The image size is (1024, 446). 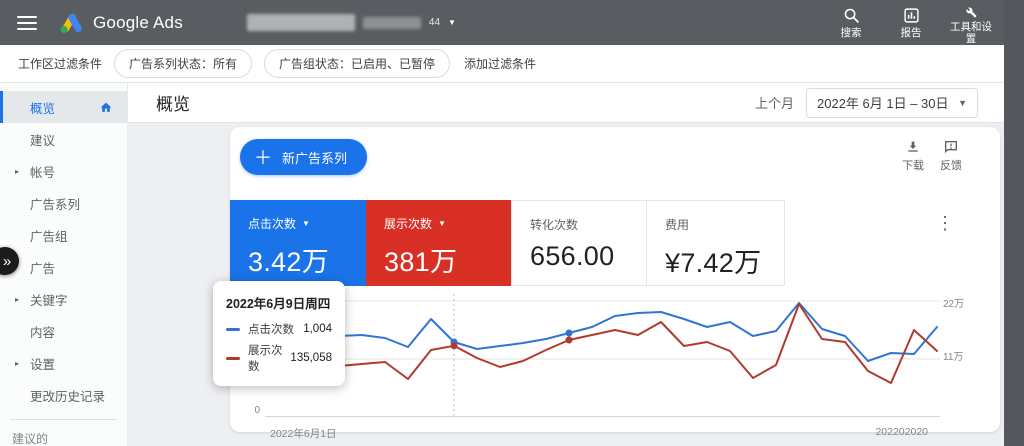 I want to click on sidebar-item-label: 广告系列, so click(x=55, y=204).